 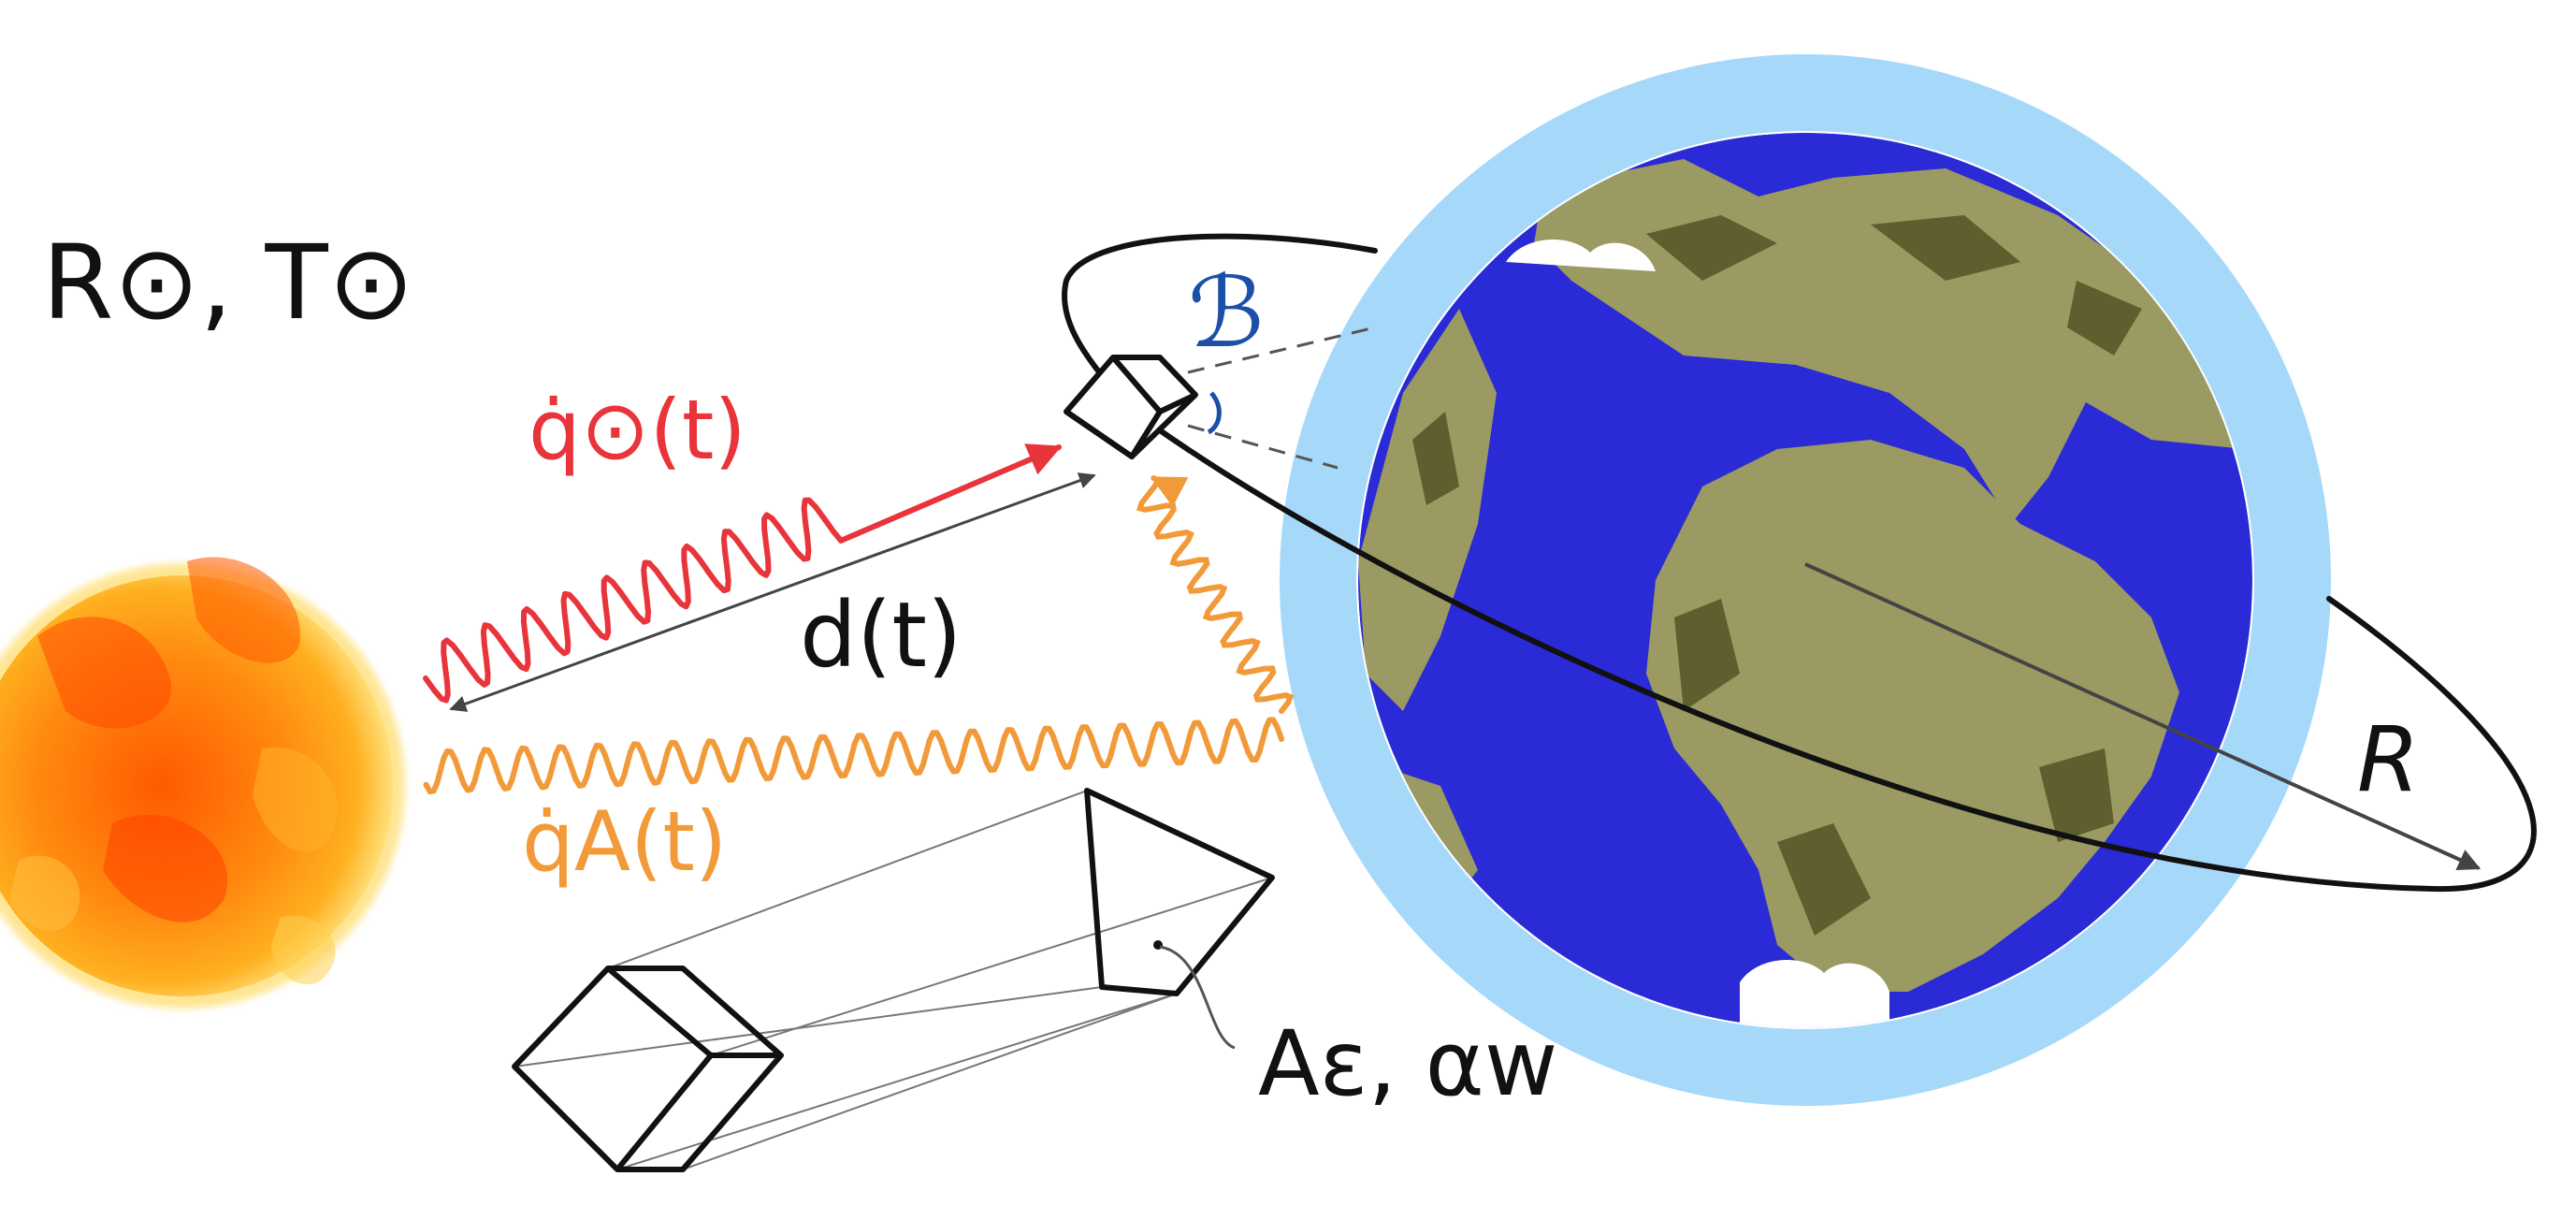 What do you see at coordinates (228, 282) in the screenshot?
I see `sun-params-label: R⊙, T⊙` at bounding box center [228, 282].